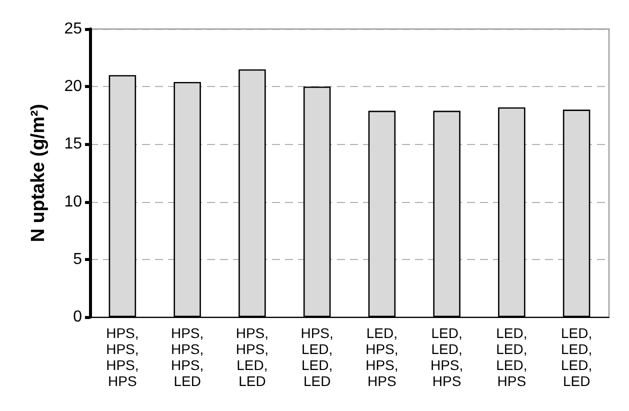 This screenshot has width=629, height=411. What do you see at coordinates (317, 357) in the screenshot?
I see `x-tick-label: HPS, LED, LED, LED` at bounding box center [317, 357].